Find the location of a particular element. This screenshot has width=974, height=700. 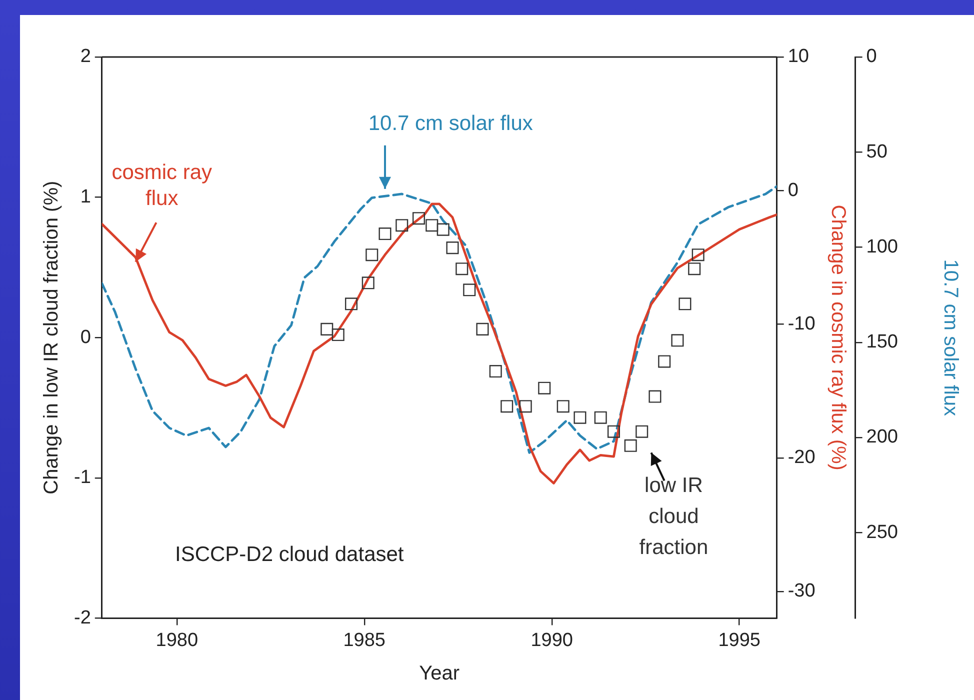

y3-tick-label: 0 is located at coordinates (871, 57).